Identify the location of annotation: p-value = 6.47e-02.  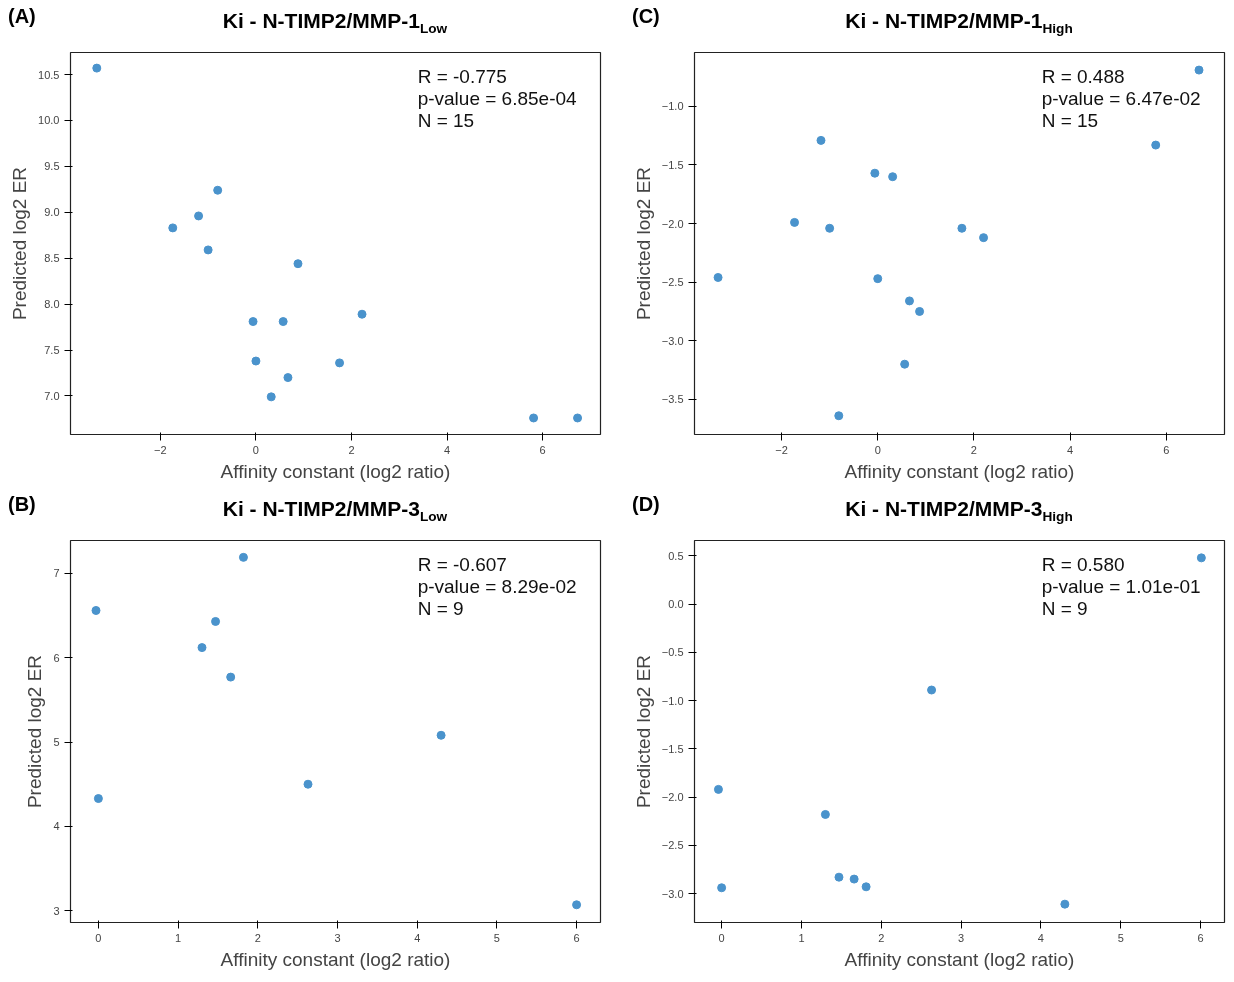
(1121, 99).